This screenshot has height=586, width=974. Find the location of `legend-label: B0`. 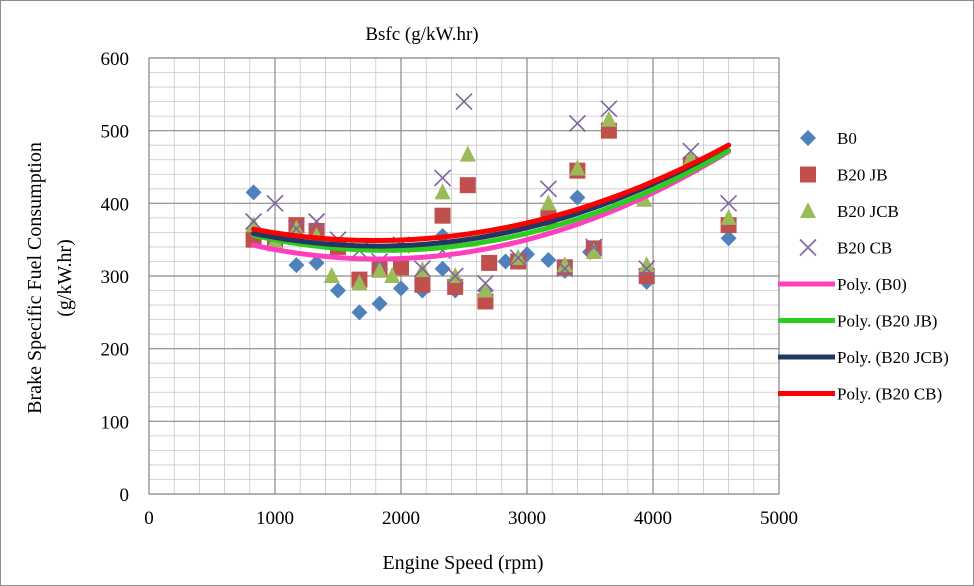

legend-label: B0 is located at coordinates (847, 138).